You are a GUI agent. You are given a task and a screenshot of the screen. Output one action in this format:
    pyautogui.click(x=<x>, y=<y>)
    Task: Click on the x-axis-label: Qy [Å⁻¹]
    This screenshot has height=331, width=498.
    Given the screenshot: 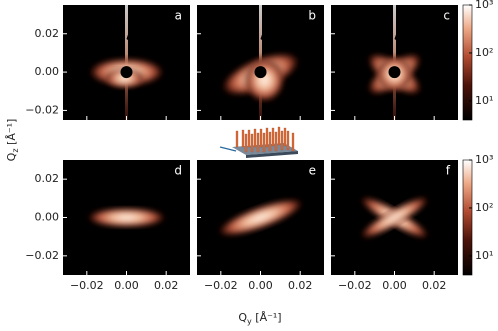 What is the action you would take?
    pyautogui.click(x=259, y=318)
    